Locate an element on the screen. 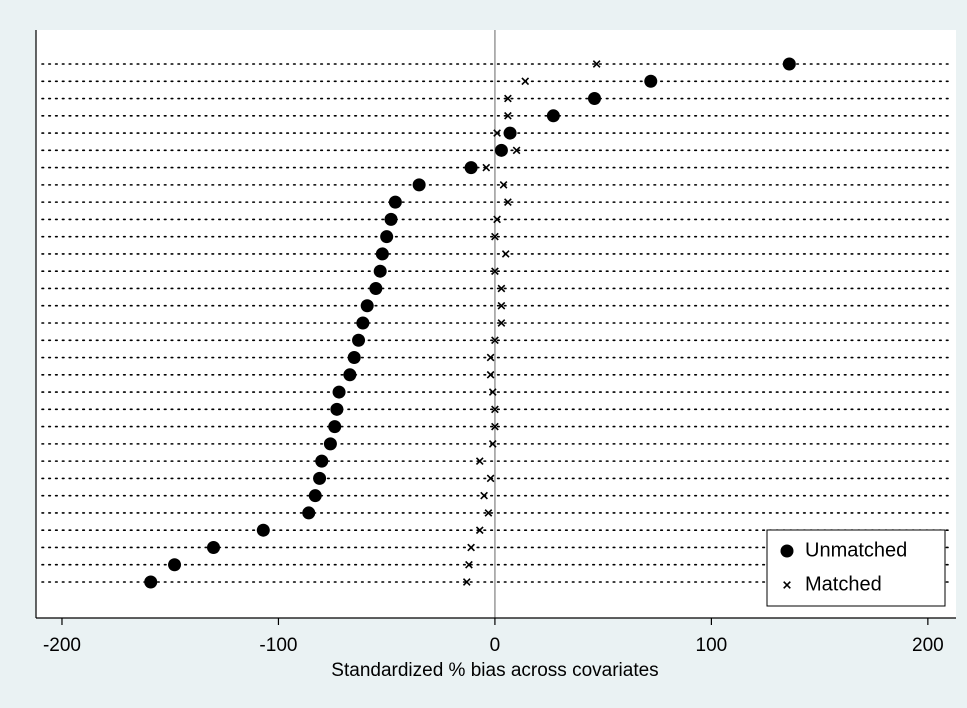 This screenshot has height=708, width=967. x-tick-label: -200 is located at coordinates (62, 645).